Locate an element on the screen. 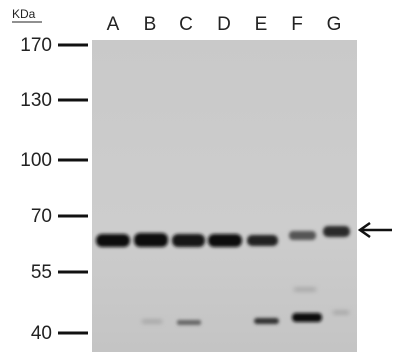 Image resolution: width=400 pixels, height=362 pixels. lane-label: D is located at coordinates (224, 24).